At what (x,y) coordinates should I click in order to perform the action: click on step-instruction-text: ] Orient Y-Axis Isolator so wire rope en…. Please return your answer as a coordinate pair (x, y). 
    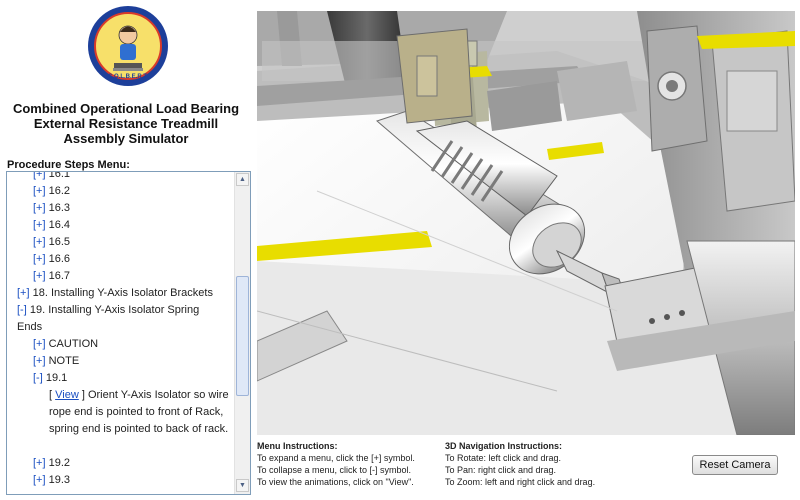
    Looking at the image, I should click on (139, 412).